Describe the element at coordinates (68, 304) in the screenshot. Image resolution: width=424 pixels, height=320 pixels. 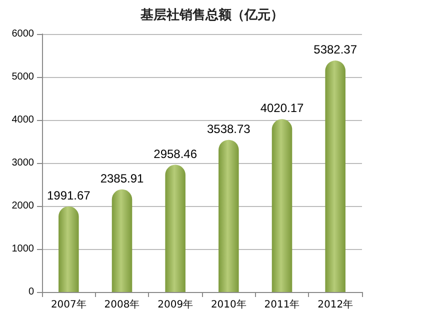
I see `x-tick-label: 2007年` at that location.